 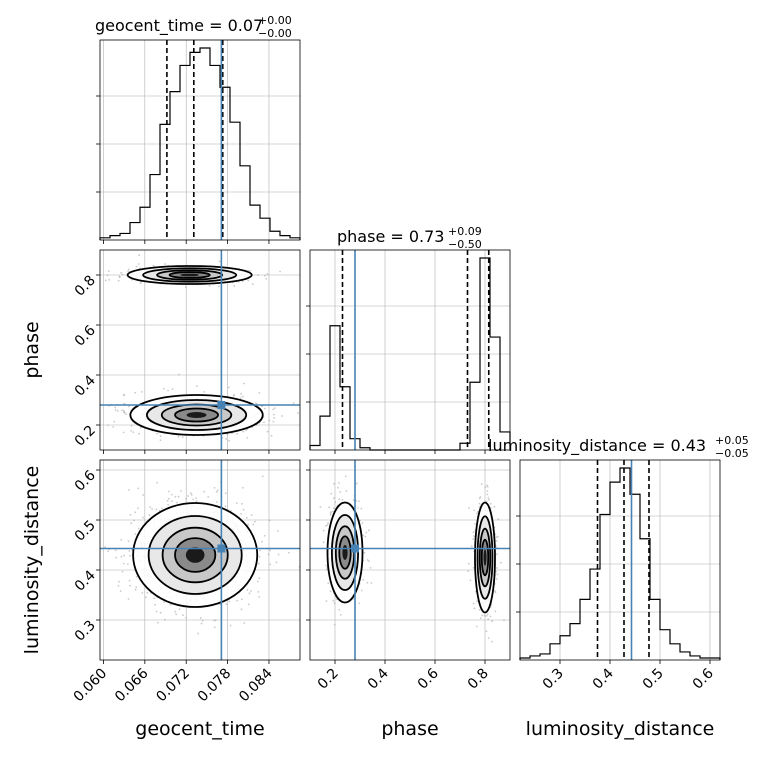 What do you see at coordinates (85, 531) in the screenshot?
I see `ytick-label-luminosity-distance: 0.5` at bounding box center [85, 531].